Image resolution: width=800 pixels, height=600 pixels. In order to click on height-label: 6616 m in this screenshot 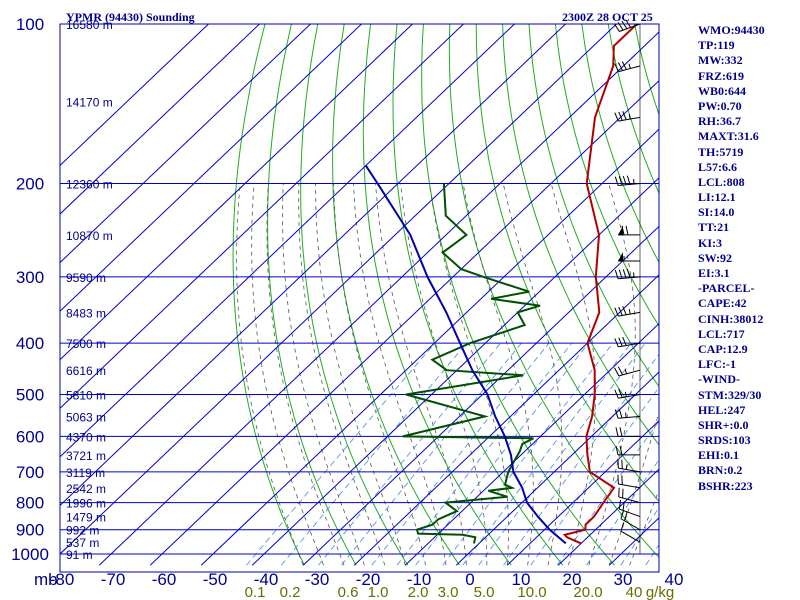, I will do `click(86, 371)`.